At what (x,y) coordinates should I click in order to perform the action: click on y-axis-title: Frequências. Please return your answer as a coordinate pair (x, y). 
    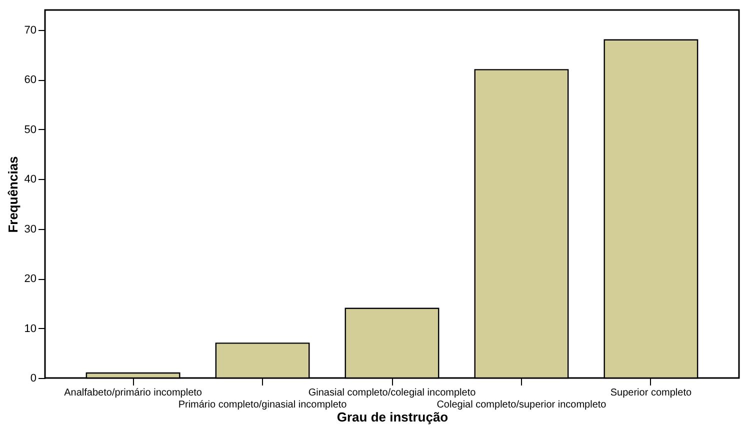
    Looking at the image, I should click on (12, 194).